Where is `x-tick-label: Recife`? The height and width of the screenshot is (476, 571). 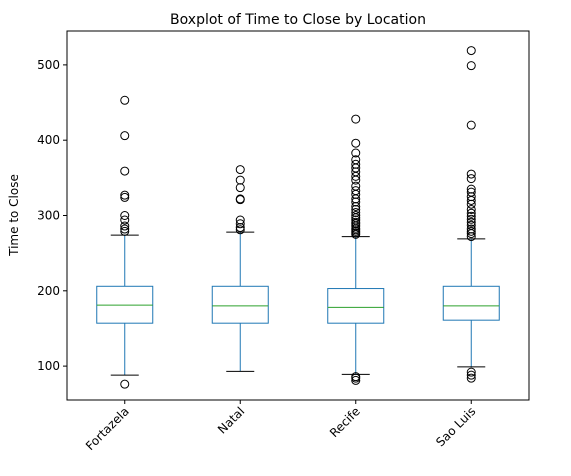
x-tick-label: Recife is located at coordinates (345, 422).